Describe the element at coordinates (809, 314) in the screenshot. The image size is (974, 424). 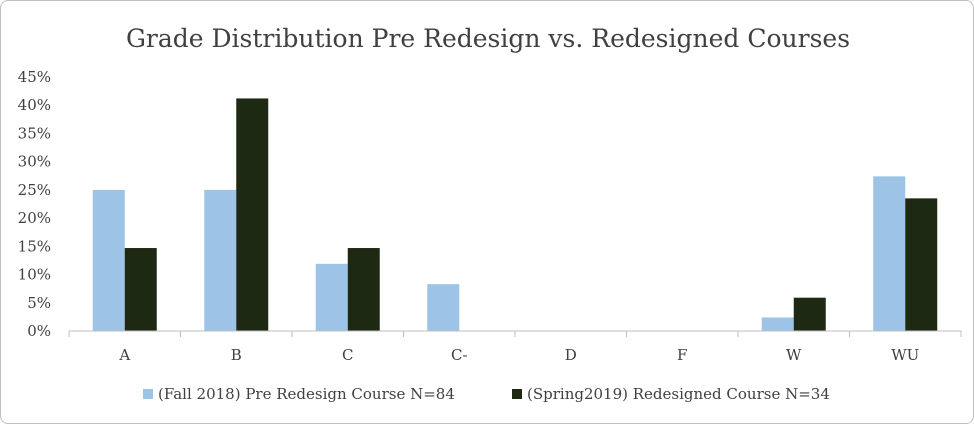
I see `bar-redesigned-W` at that location.